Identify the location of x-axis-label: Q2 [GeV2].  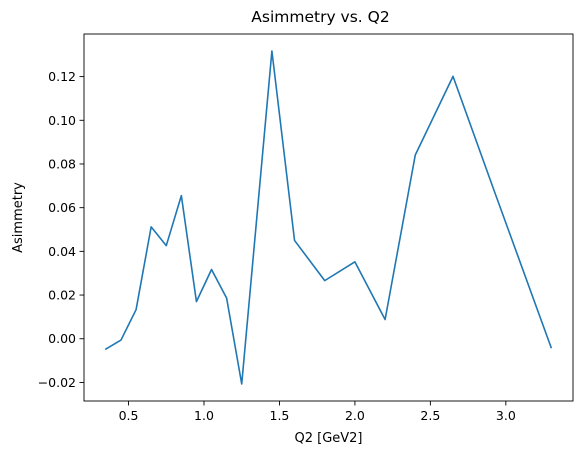
(328, 438).